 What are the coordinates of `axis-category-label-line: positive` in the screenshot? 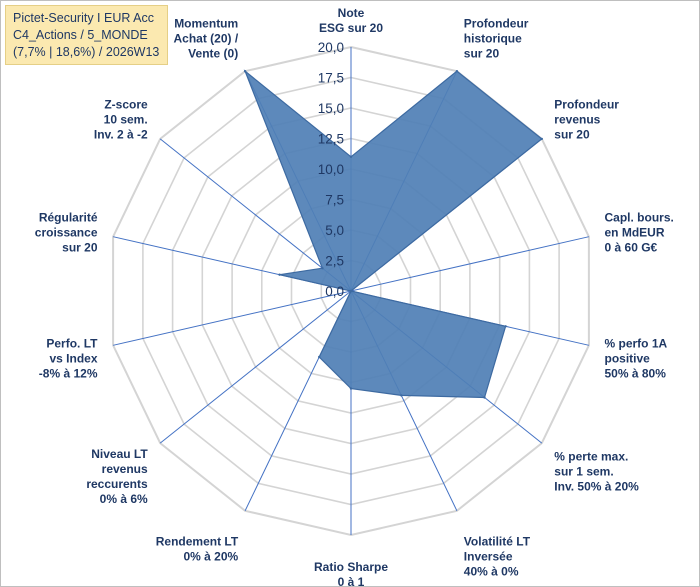 It's located at (628, 358).